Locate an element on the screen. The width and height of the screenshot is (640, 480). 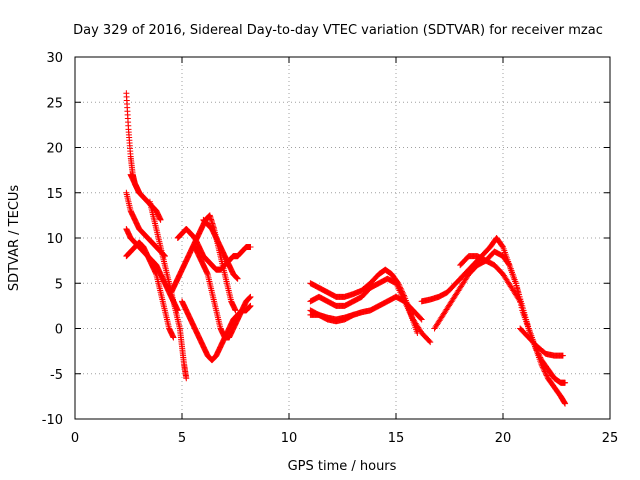
y-tick-label: 25 is located at coordinates (54, 103).